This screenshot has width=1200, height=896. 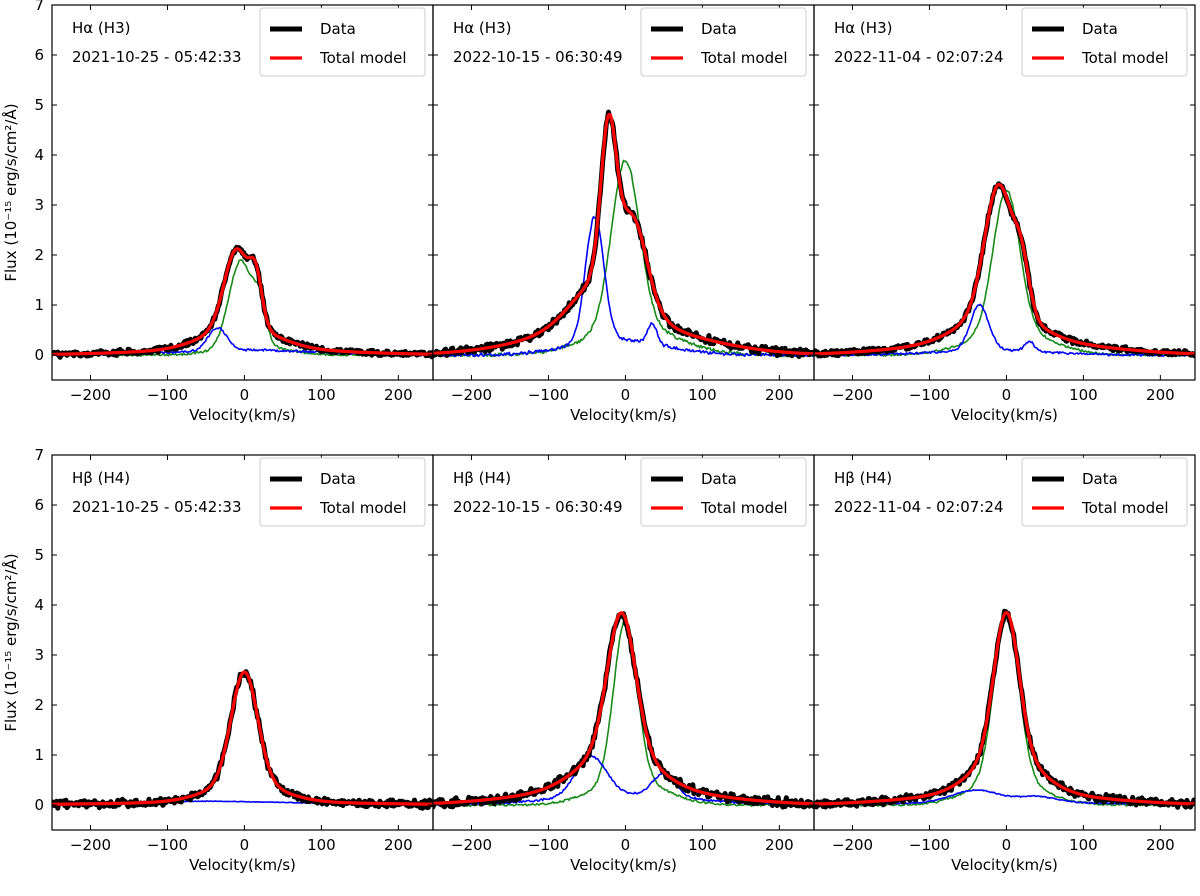 What do you see at coordinates (623, 286) in the screenshot?
I see `series-line-blue` at bounding box center [623, 286].